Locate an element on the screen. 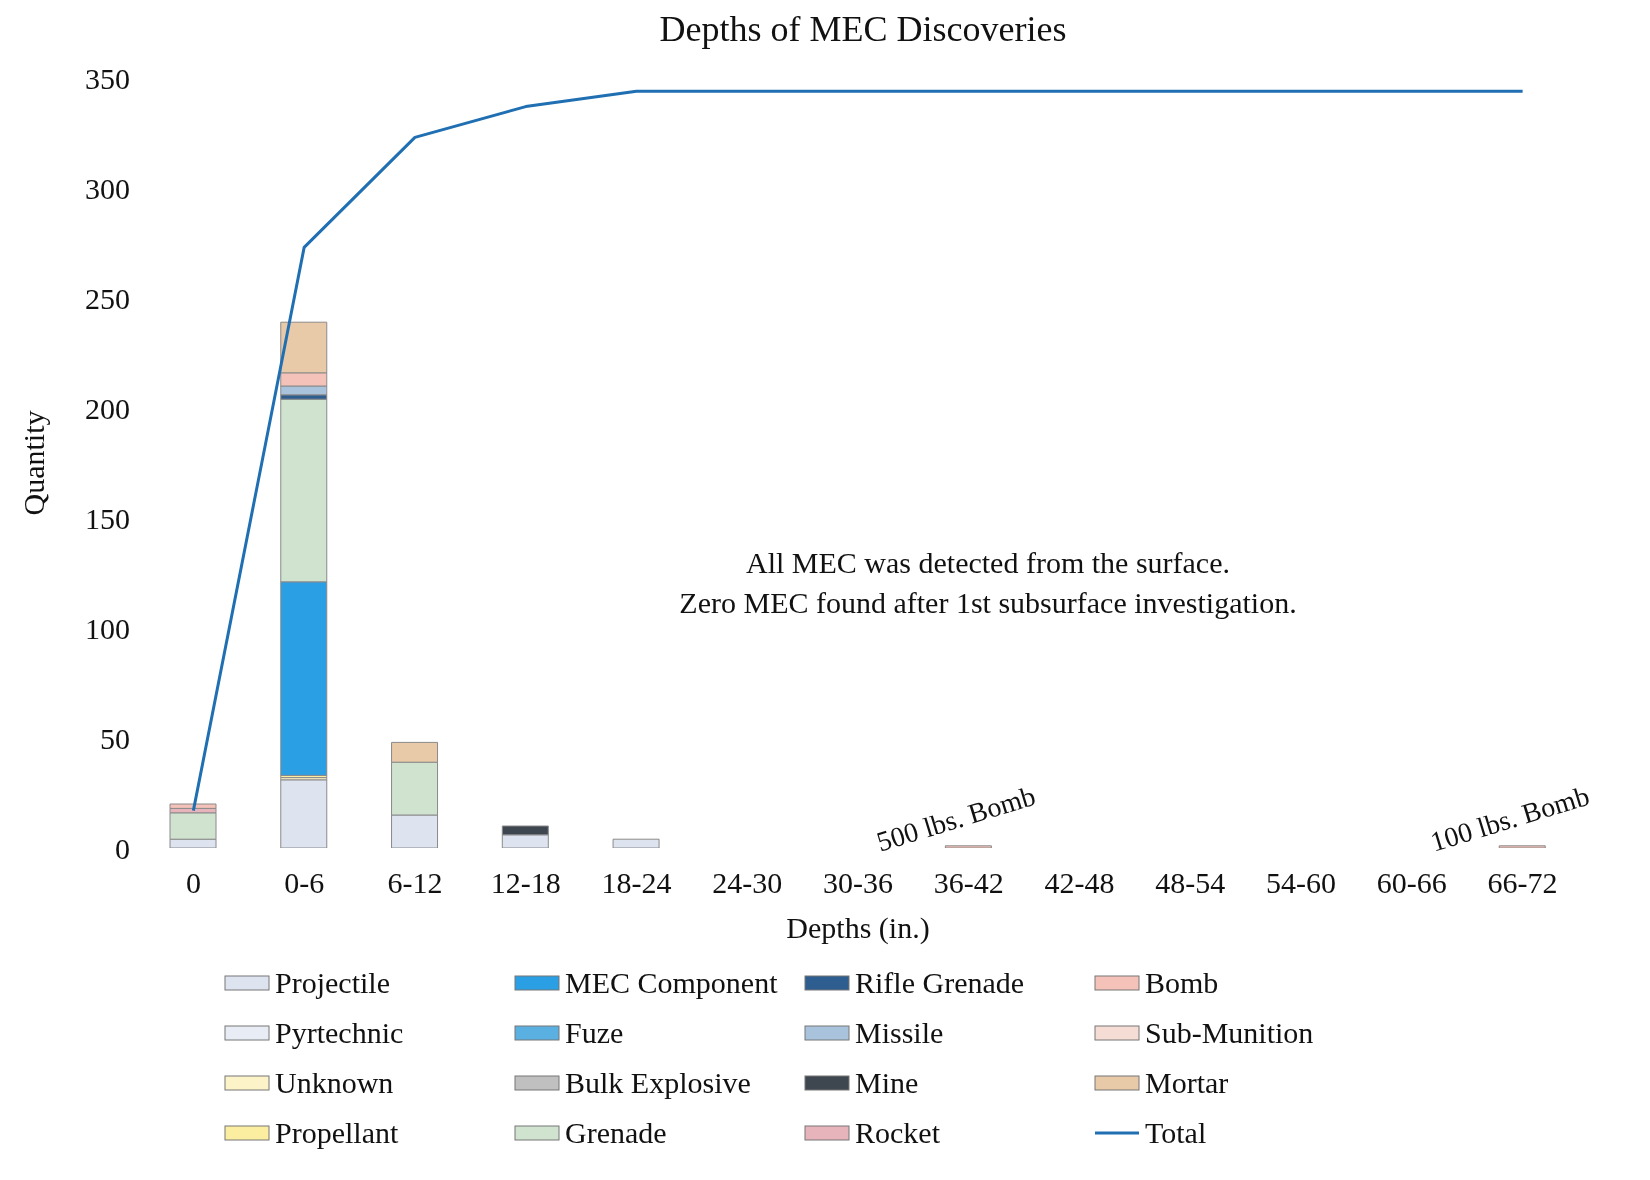 This screenshot has height=1180, width=1650. x-axis-title: Depths (in.) is located at coordinates (858, 928).